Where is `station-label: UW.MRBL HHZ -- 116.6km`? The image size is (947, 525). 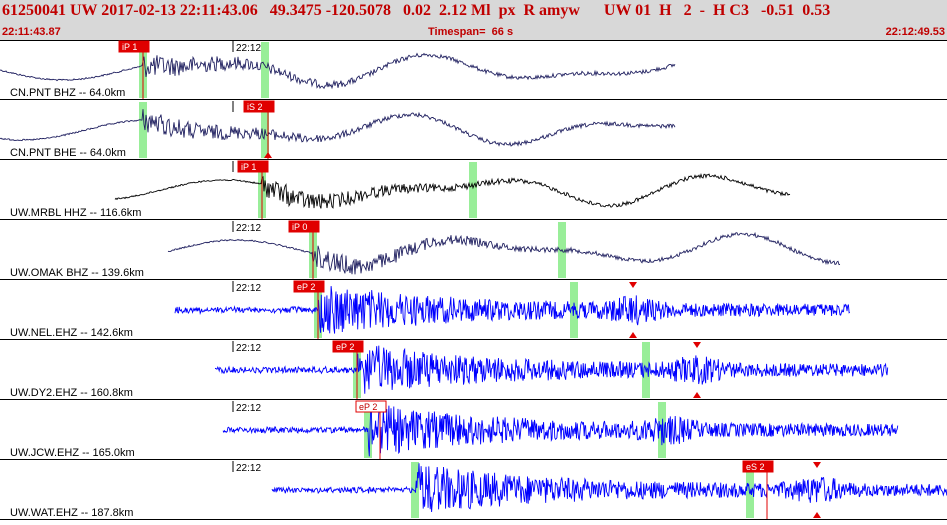 station-label: UW.MRBL HHZ -- 116.6km is located at coordinates (75, 213).